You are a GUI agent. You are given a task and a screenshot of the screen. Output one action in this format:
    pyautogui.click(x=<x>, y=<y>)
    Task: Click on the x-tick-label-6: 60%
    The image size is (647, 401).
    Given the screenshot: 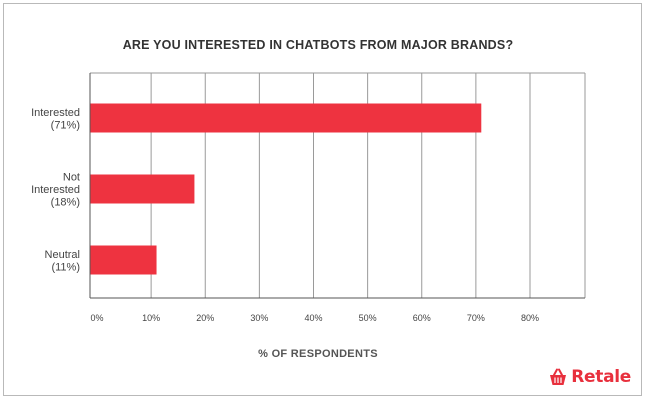 What is the action you would take?
    pyautogui.click(x=422, y=318)
    